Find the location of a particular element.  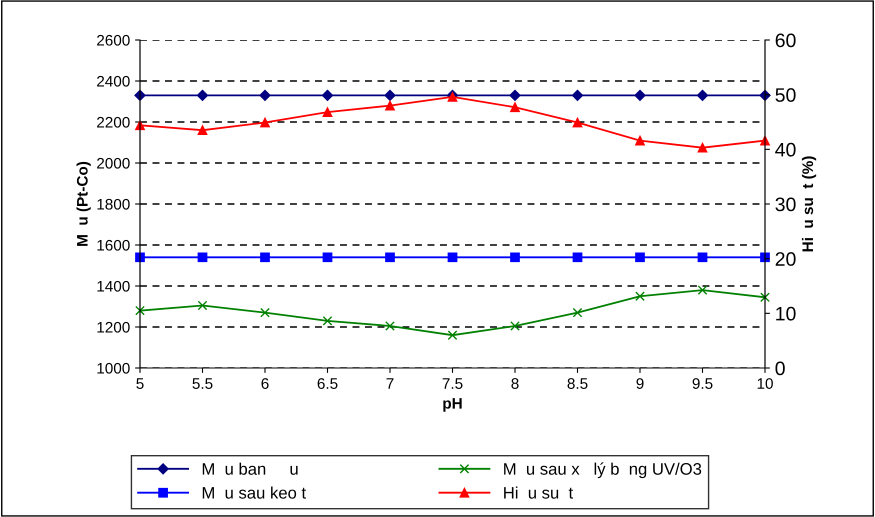

y-axis-title: M u (Pt-Co) is located at coordinates (83, 204).